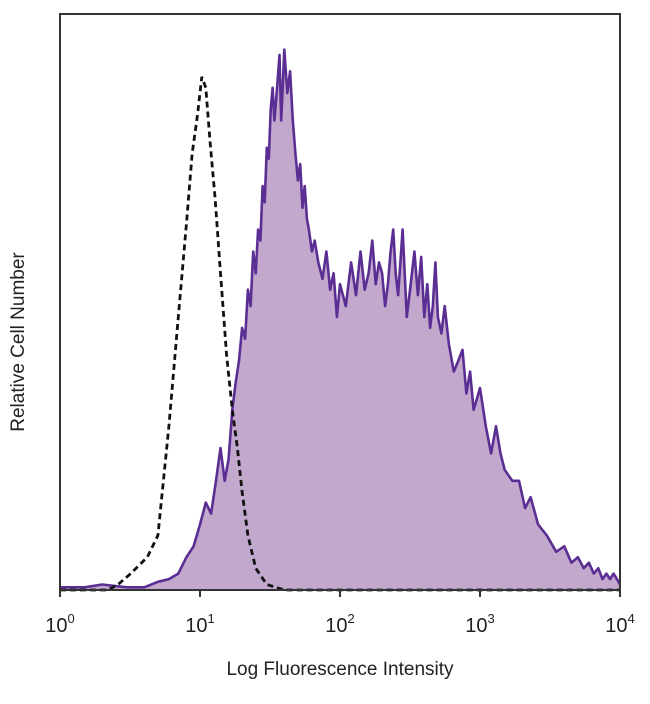  What do you see at coordinates (340, 669) in the screenshot?
I see `x-axis-title: Log Fluorescence Intensity` at bounding box center [340, 669].